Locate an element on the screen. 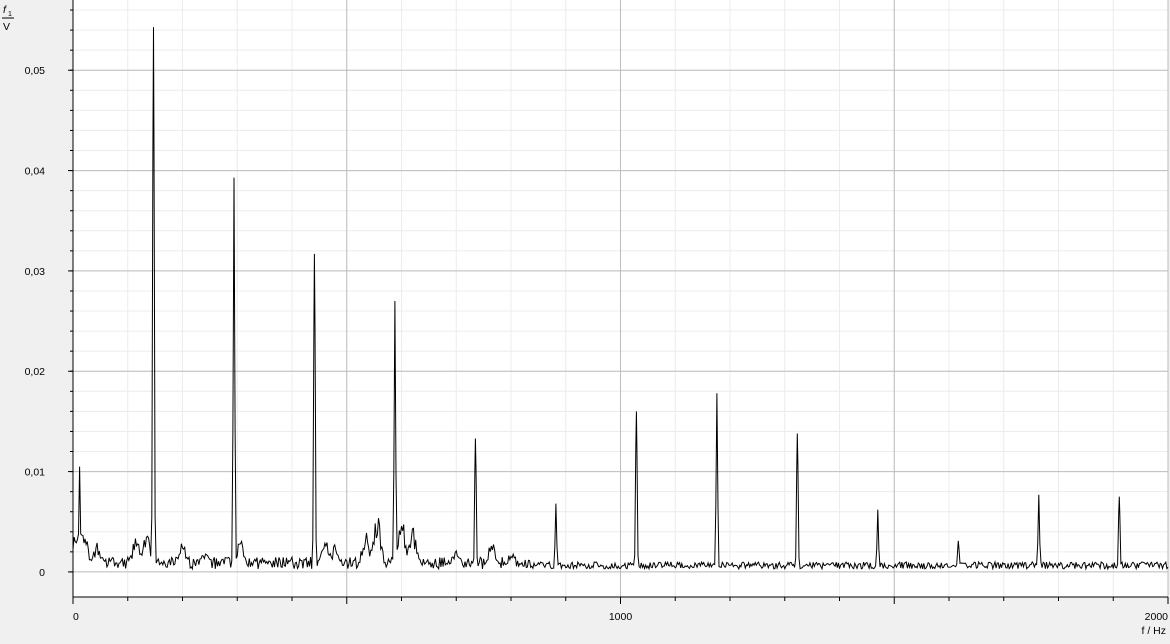 This screenshot has width=1170, height=644. x-tick-label: 2000 is located at coordinates (1157, 617).